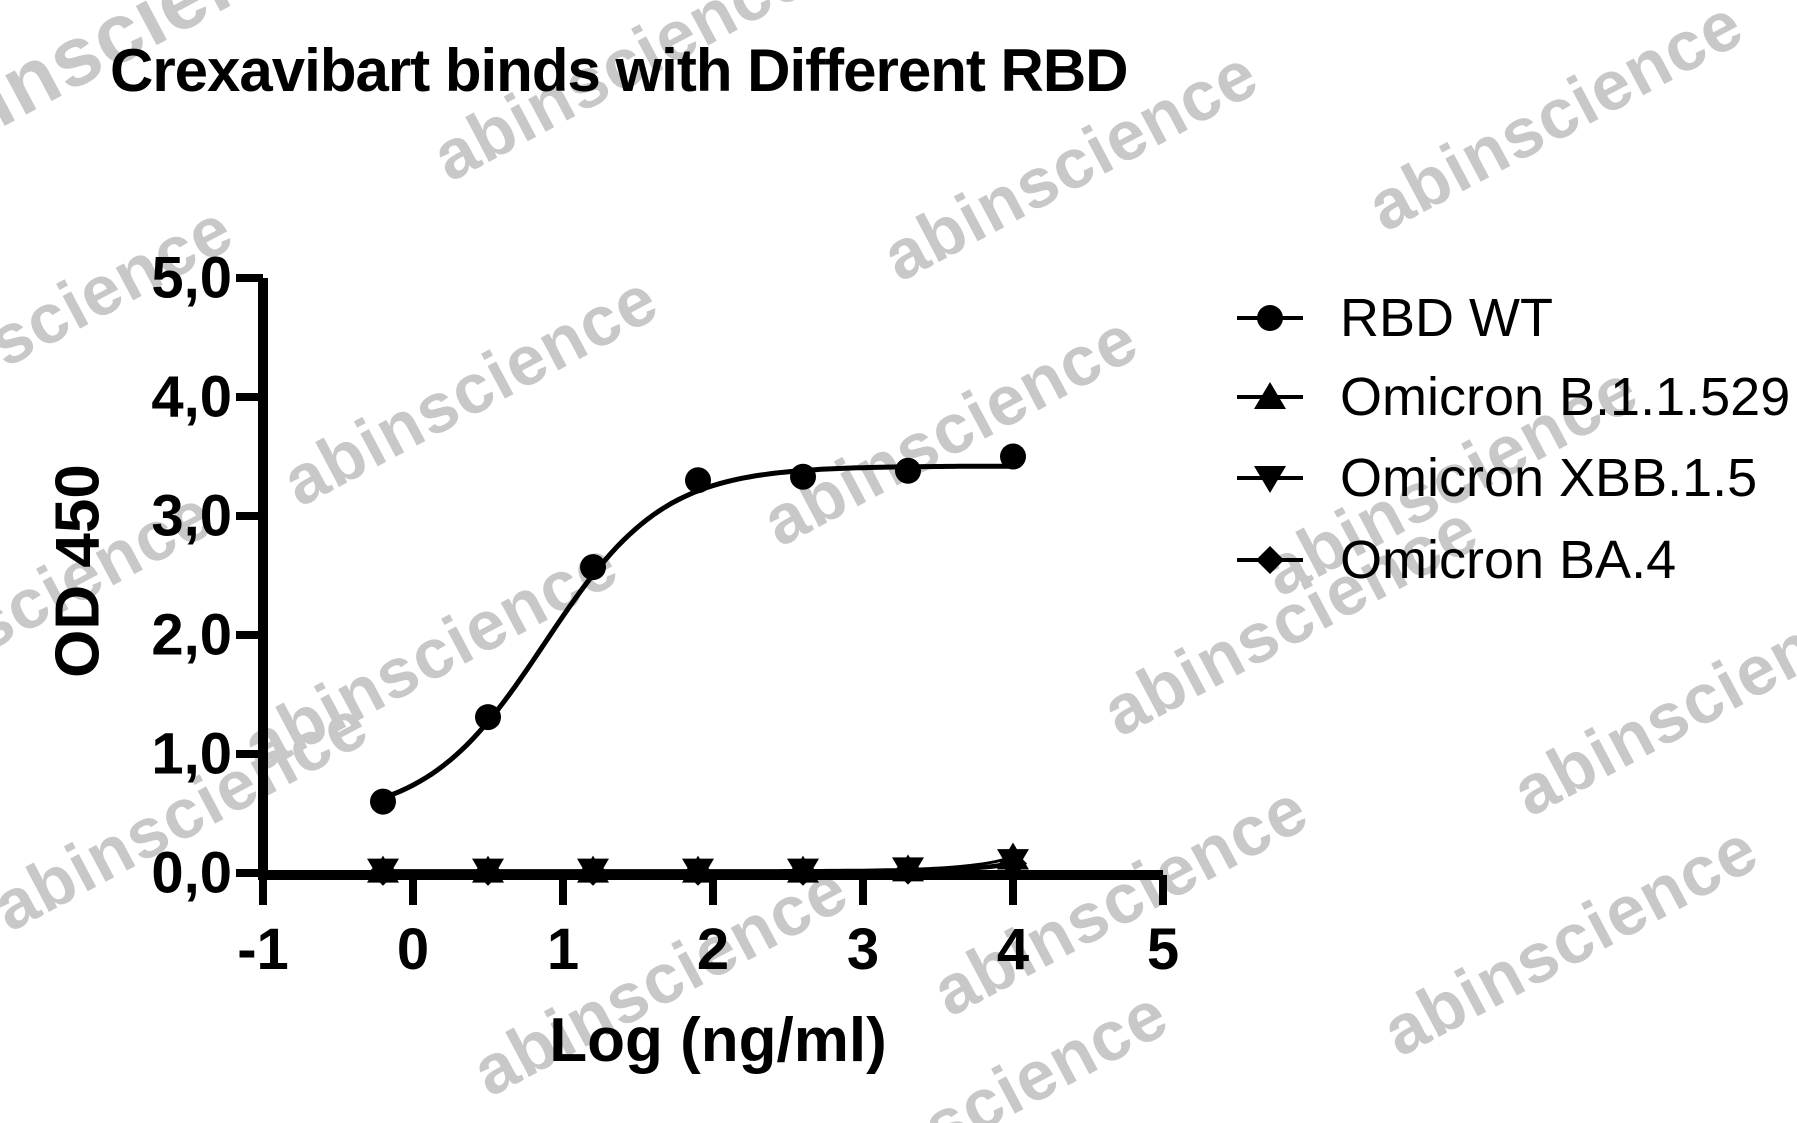 The height and width of the screenshot is (1123, 1797). What do you see at coordinates (718, 1040) in the screenshot?
I see `x-axis-title: Log (ng/ml)` at bounding box center [718, 1040].